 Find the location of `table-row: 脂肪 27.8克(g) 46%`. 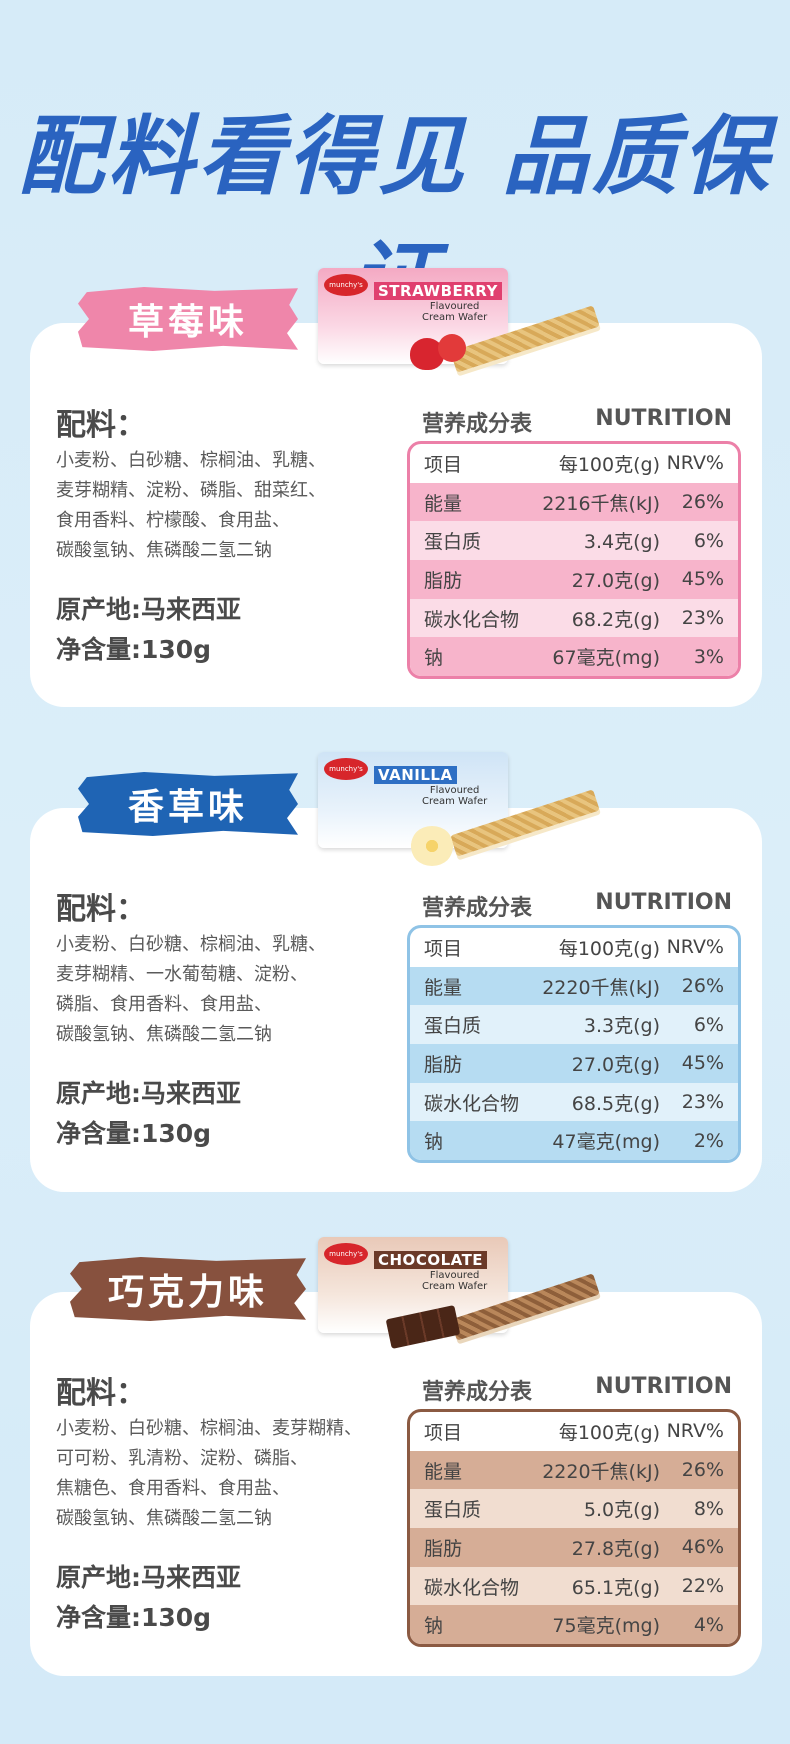

table-row: 脂肪 27.8克(g) 46% is located at coordinates (574, 1547).